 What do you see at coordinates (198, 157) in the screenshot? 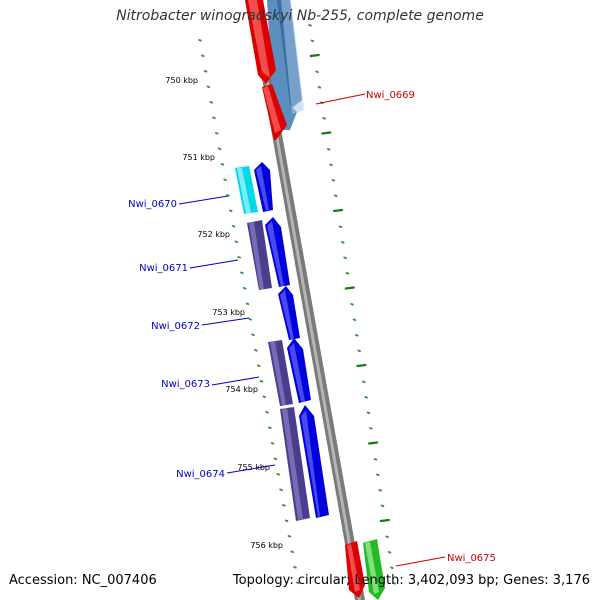
I see `tick-label-751: 751 kbp` at bounding box center [198, 157].